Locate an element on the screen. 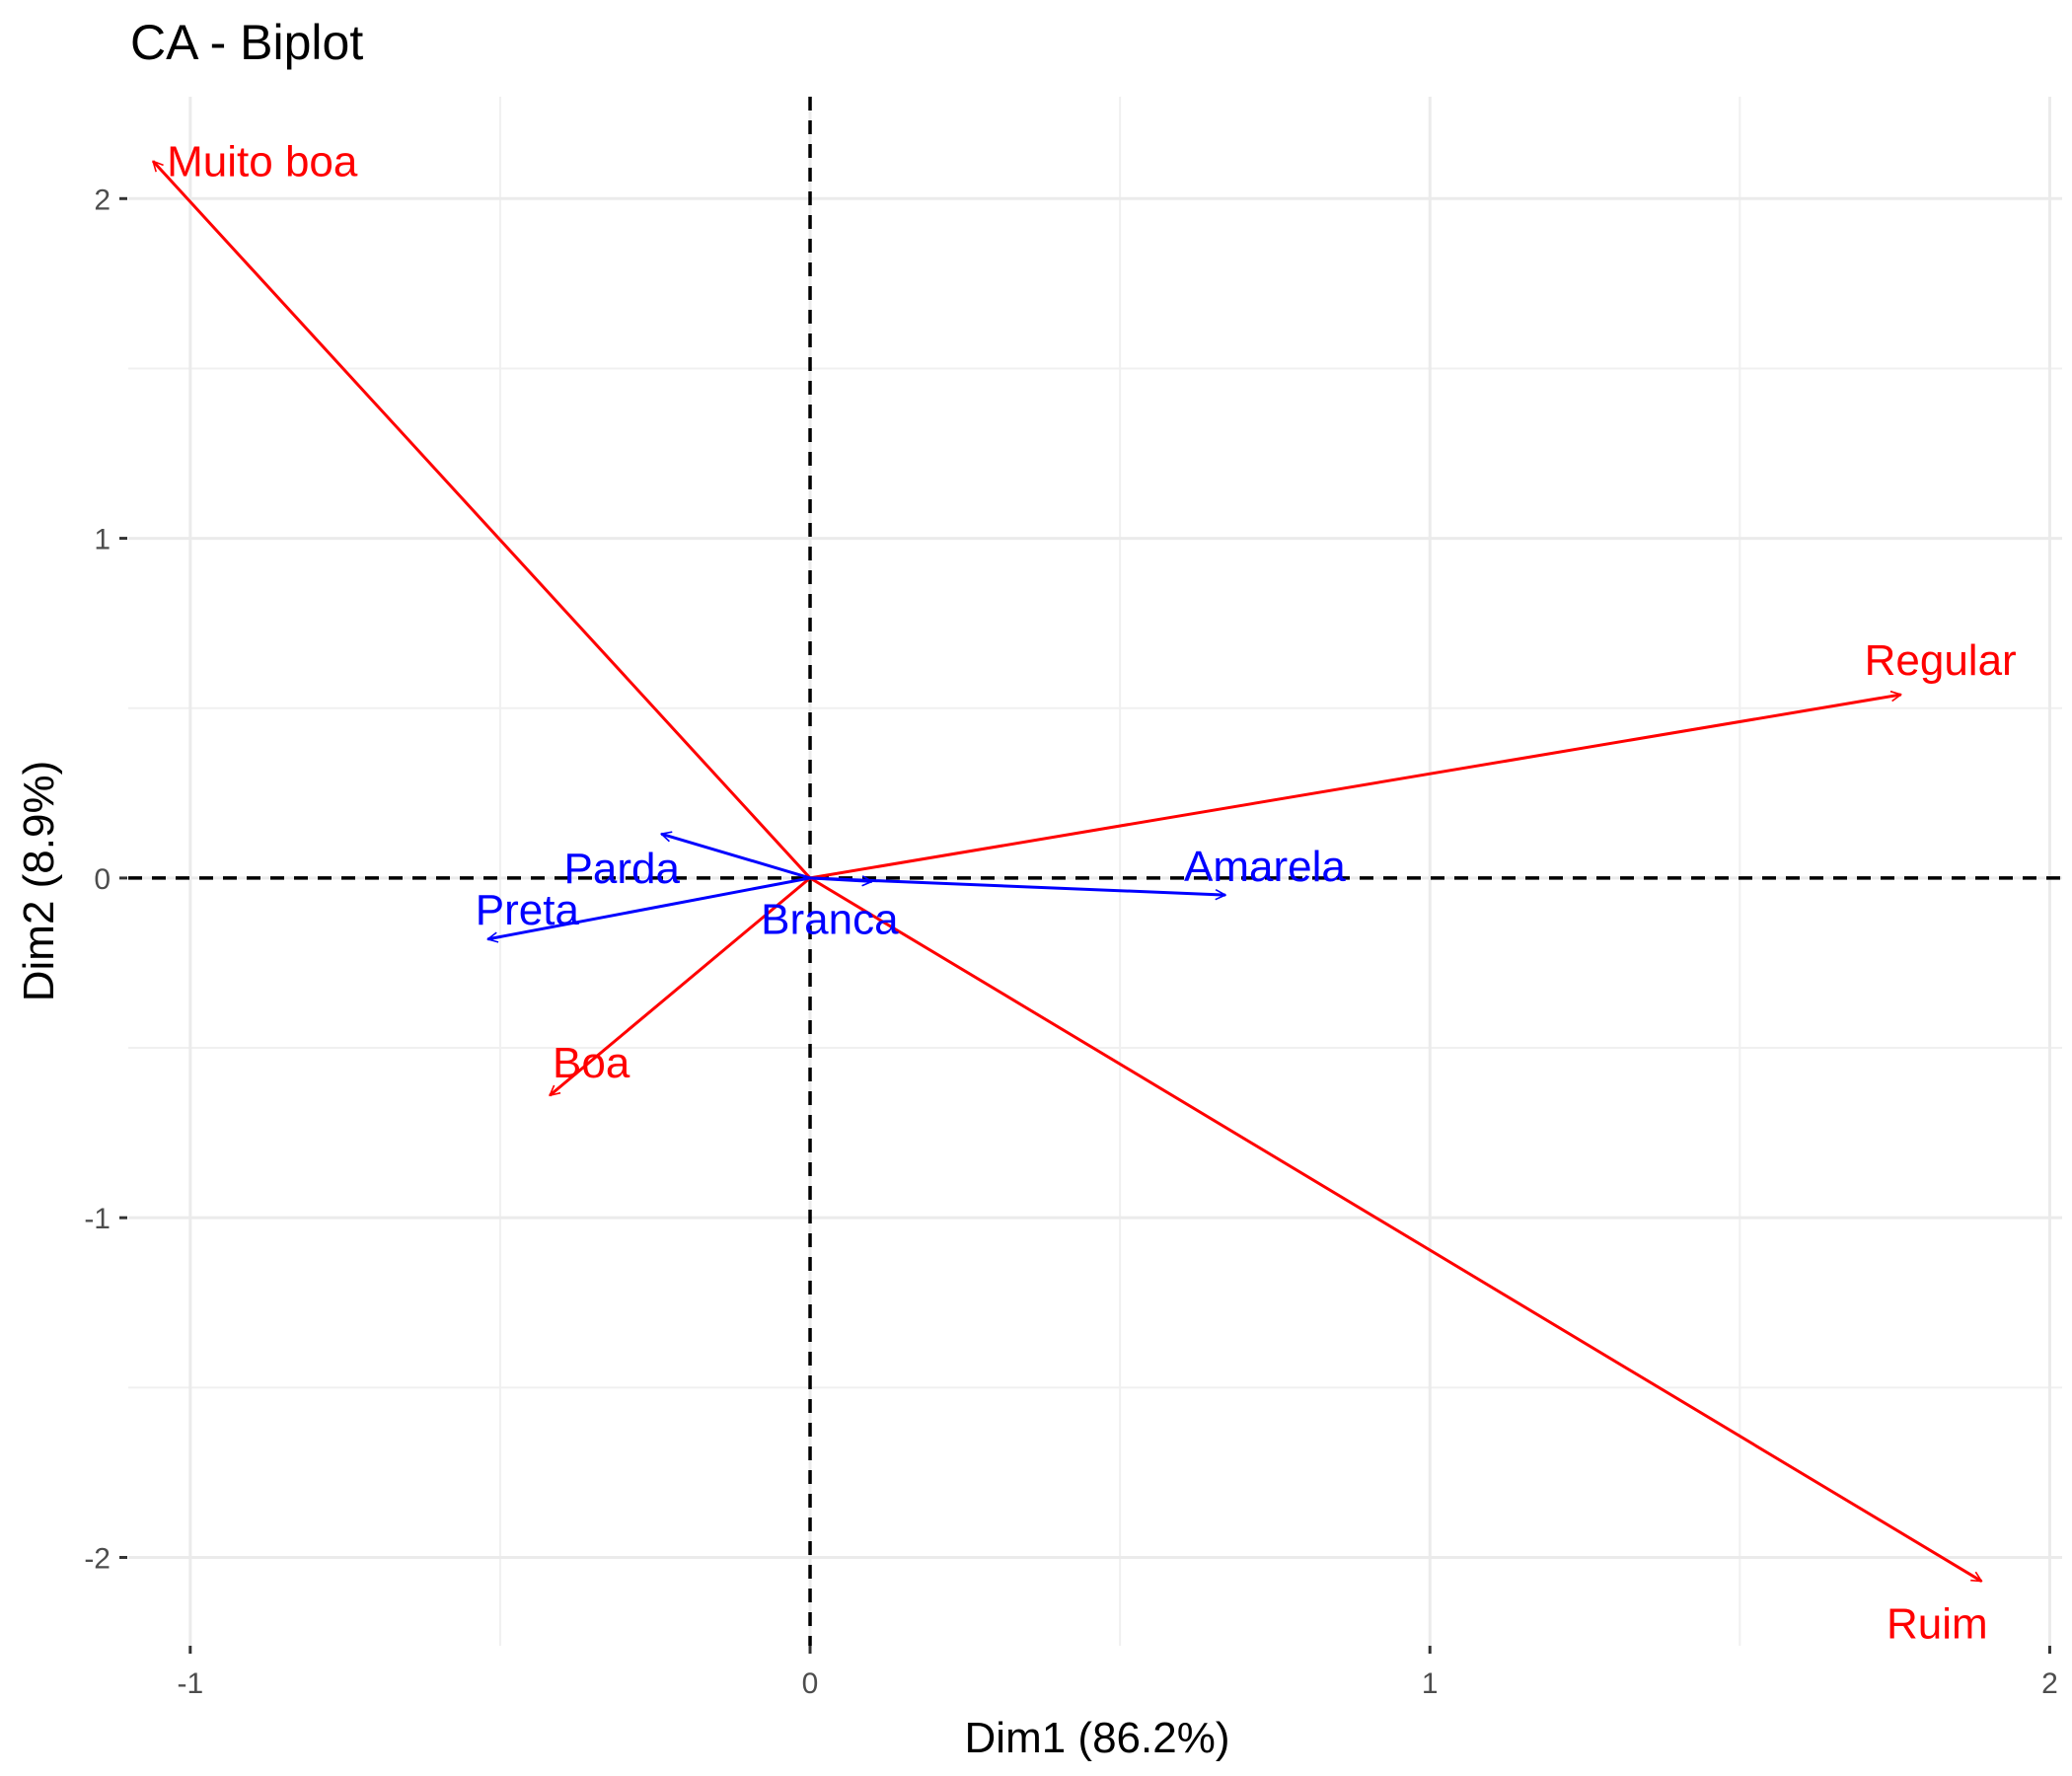  point-label-boa: Boa is located at coordinates (592, 1063).